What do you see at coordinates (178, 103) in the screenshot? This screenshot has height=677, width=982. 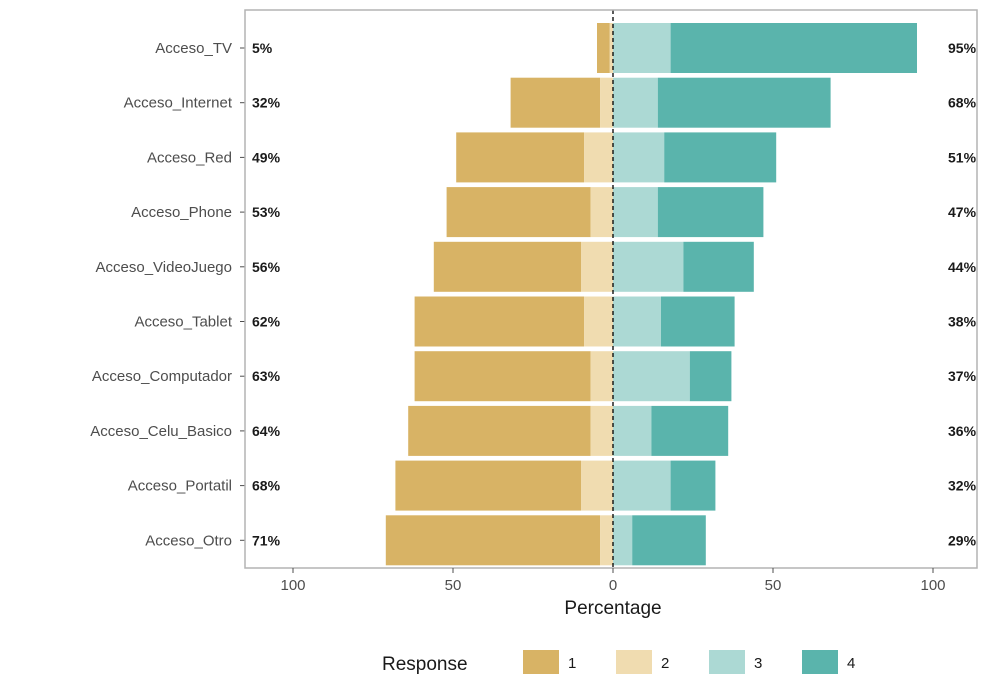 I see `category-label: Acceso_Internet` at bounding box center [178, 103].